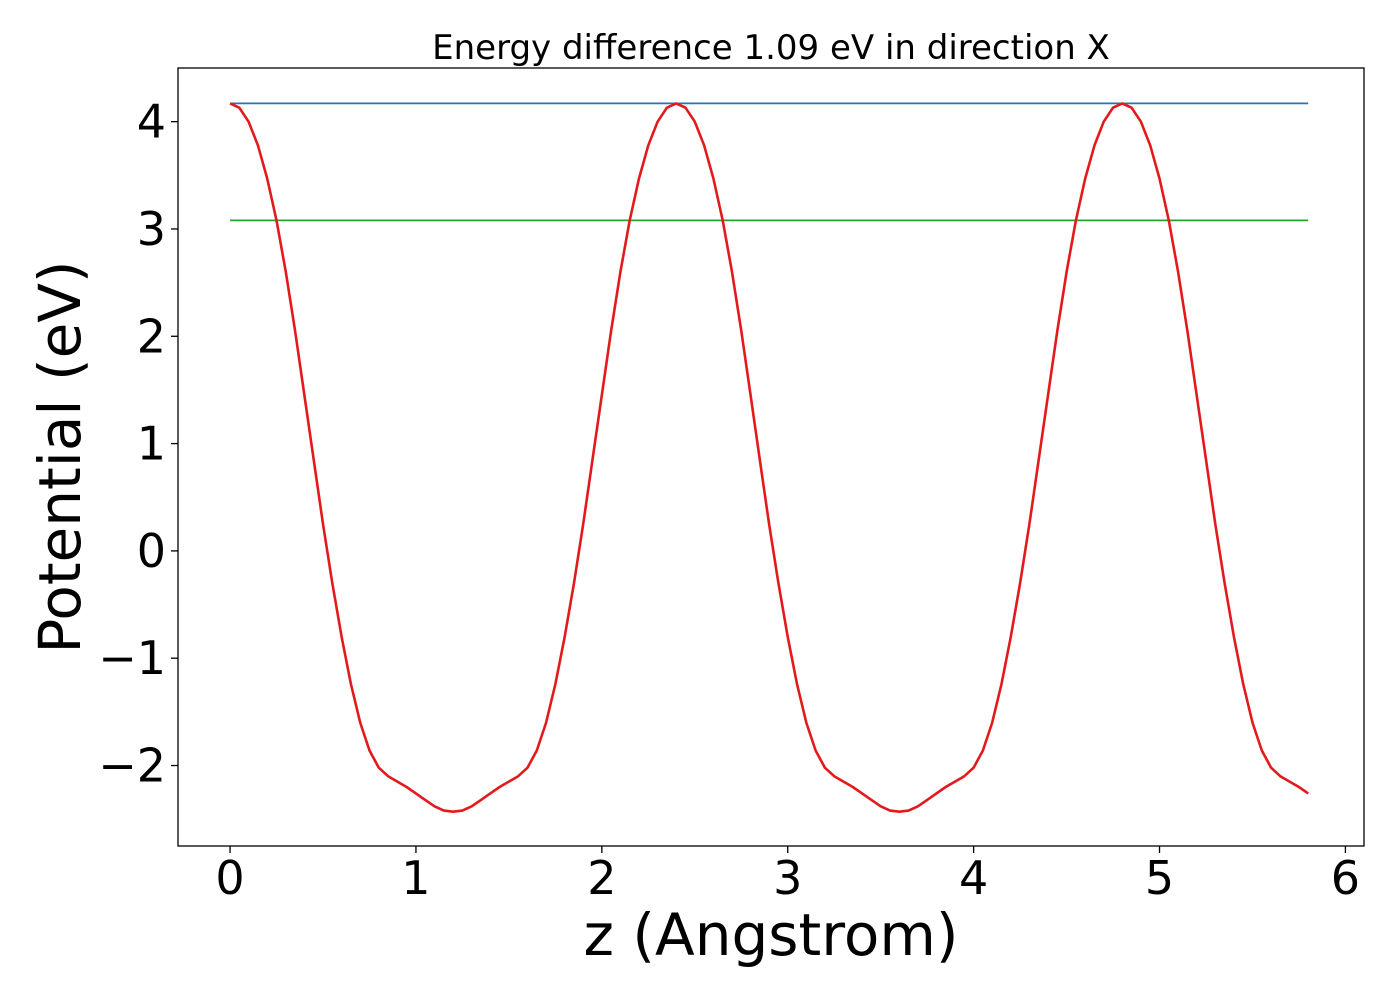 Image resolution: width=1400 pixels, height=1000 pixels. What do you see at coordinates (1159, 878) in the screenshot?
I see `x-tick-label: 5` at bounding box center [1159, 878].